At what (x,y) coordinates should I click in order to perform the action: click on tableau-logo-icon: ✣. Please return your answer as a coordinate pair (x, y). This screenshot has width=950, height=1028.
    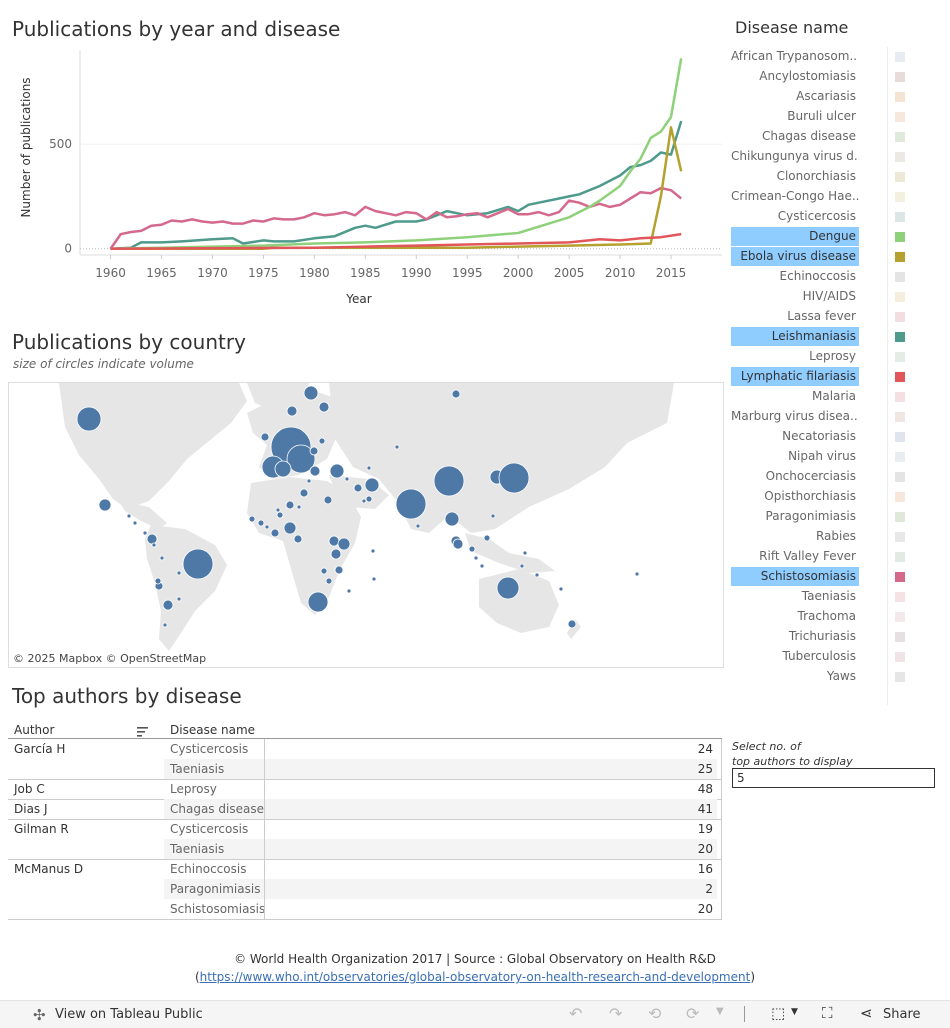
    Looking at the image, I should click on (39, 1015).